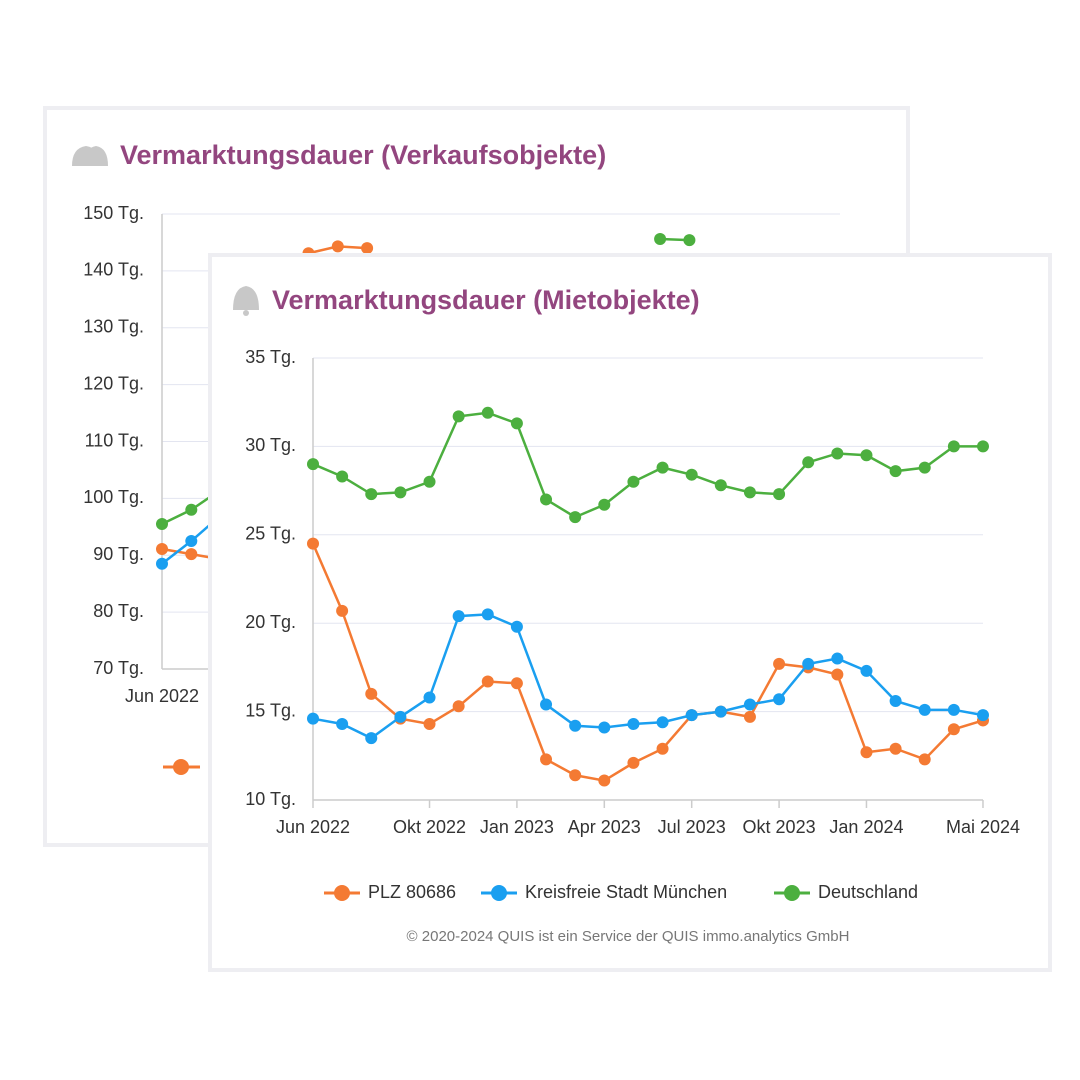 The image size is (1080, 1080). Describe the element at coordinates (486, 300) in the screenshot. I see `chart-title: Vermarktungsdauer (Mietobjekte)` at that location.